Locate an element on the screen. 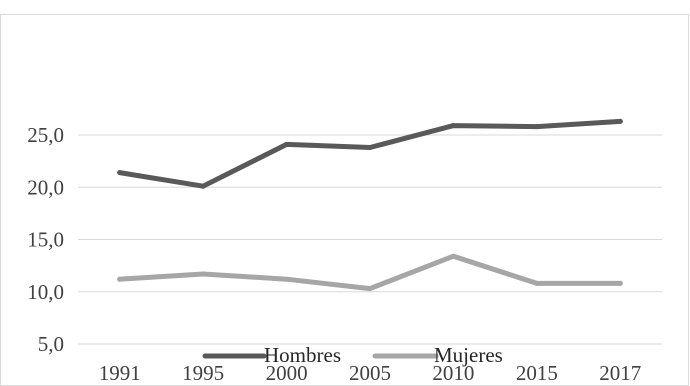 The width and height of the screenshot is (690, 386). x-tick-label: 2000 is located at coordinates (287, 373).